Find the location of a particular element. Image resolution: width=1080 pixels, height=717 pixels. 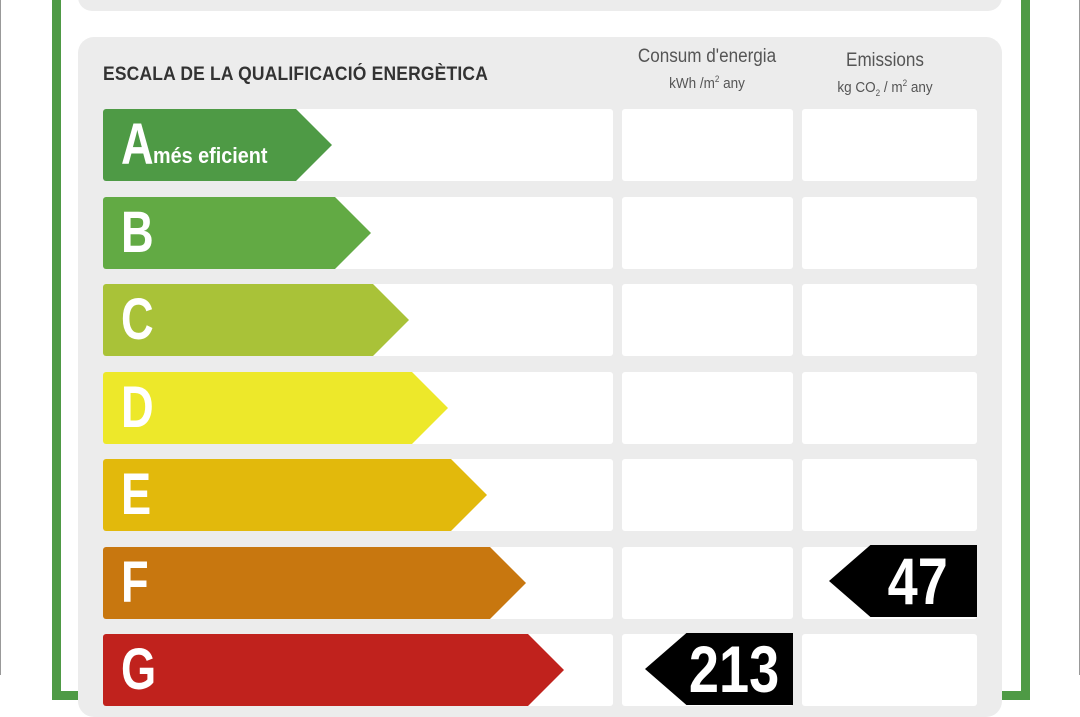

emissions-cell-e is located at coordinates (889, 495).